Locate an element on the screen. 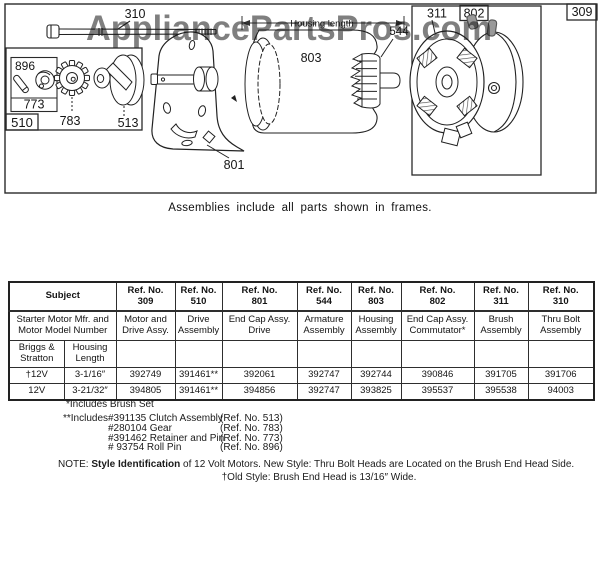 This screenshot has width=600, height=567. field-laminations-drawing is located at coordinates (256, 84).